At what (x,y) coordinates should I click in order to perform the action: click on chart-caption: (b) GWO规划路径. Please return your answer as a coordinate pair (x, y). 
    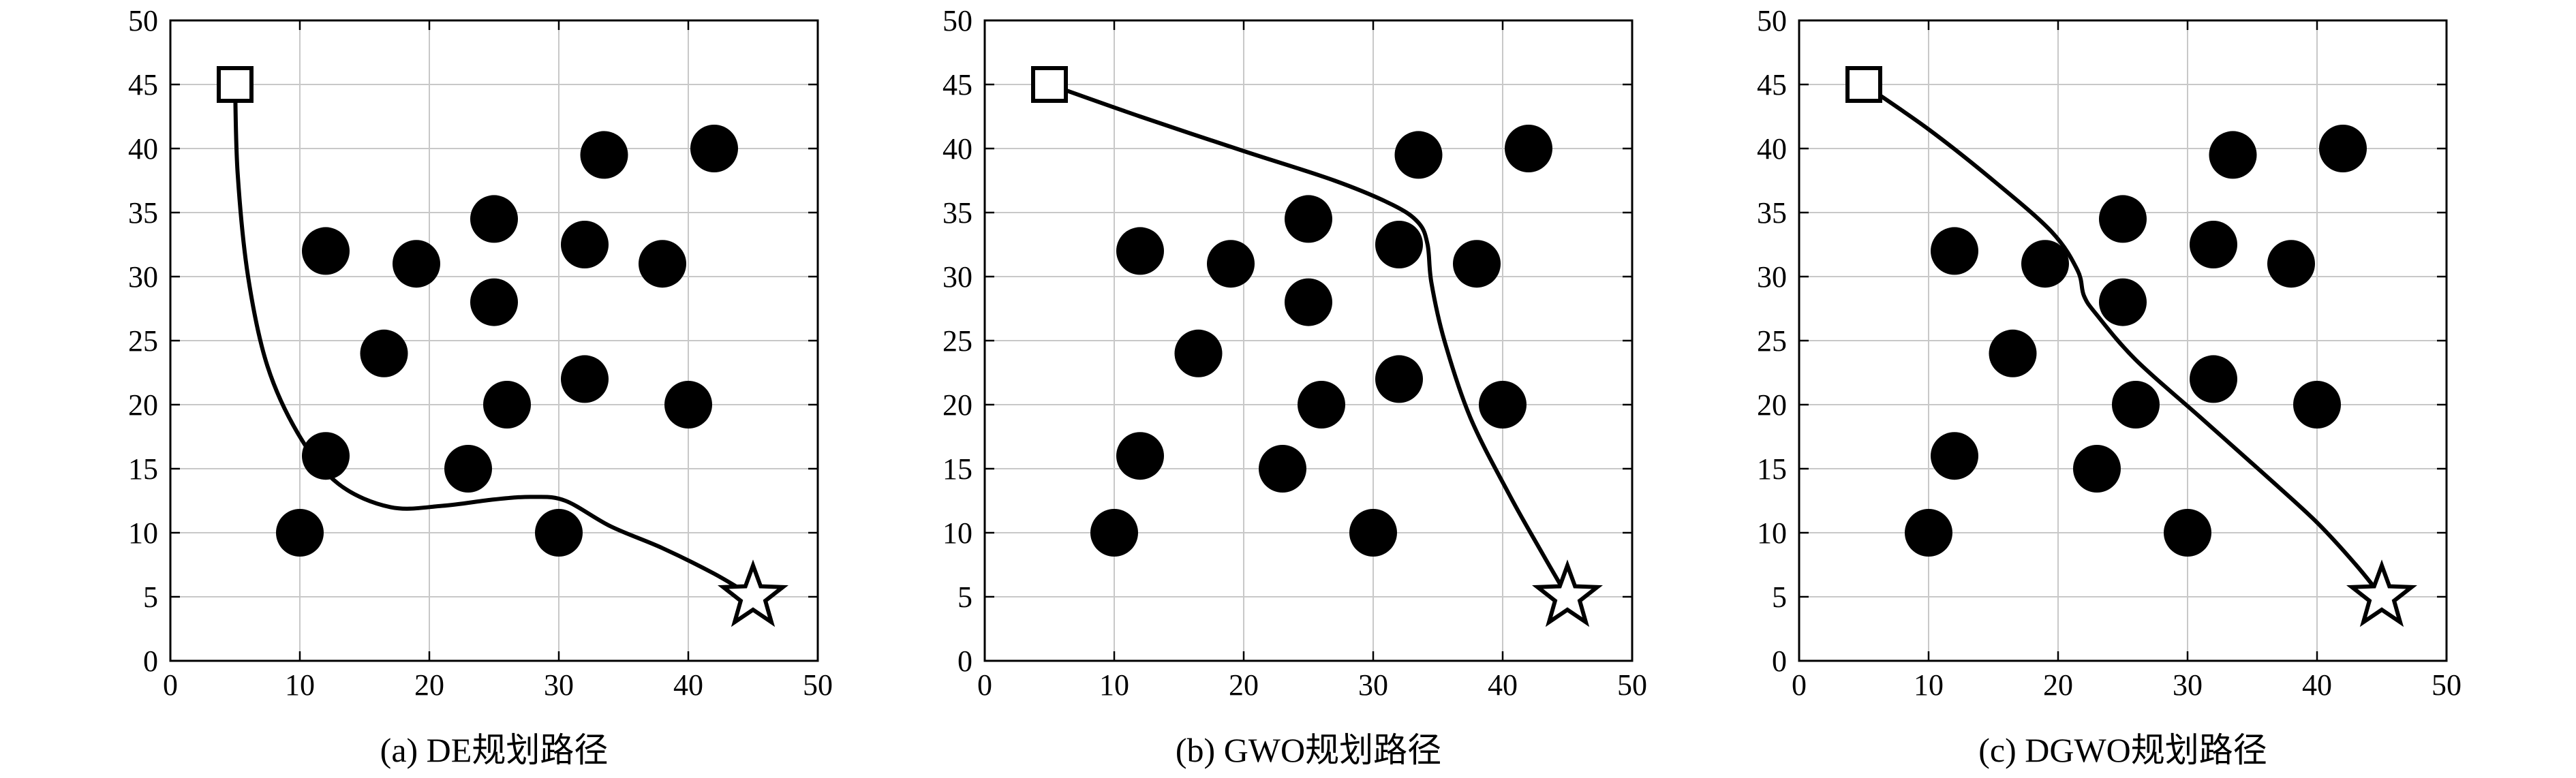
    Looking at the image, I should click on (1308, 750).